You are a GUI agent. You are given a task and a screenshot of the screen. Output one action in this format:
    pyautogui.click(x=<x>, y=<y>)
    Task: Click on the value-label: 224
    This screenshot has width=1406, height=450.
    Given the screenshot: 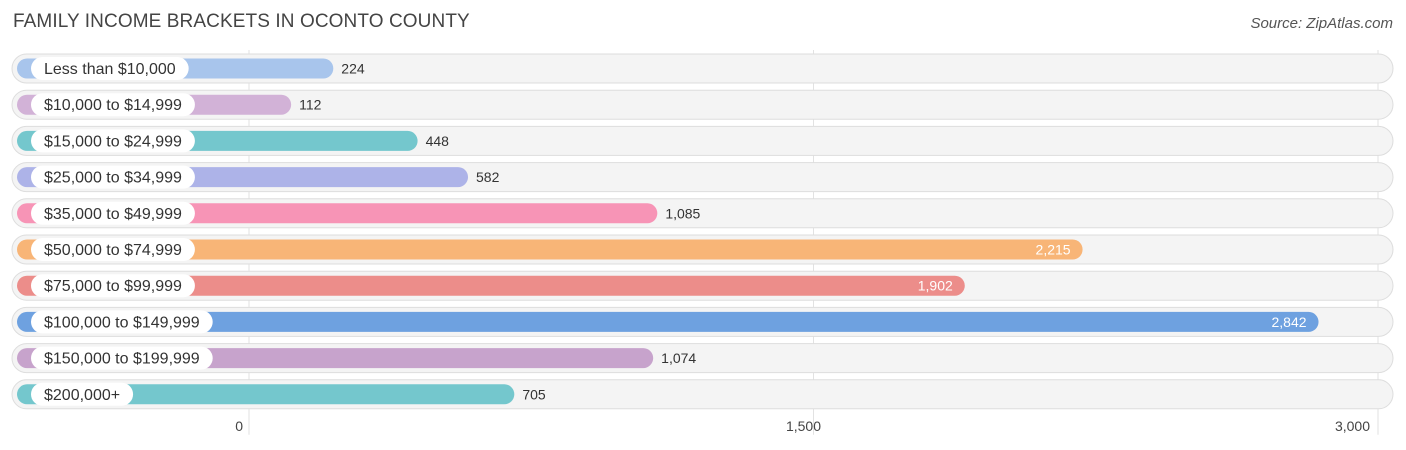 What is the action you would take?
    pyautogui.click(x=353, y=69)
    